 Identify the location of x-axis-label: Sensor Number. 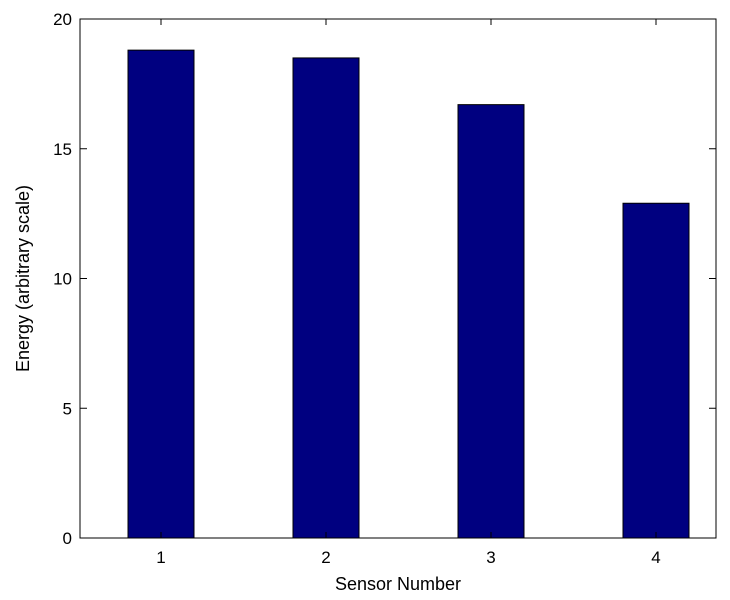
(398, 584).